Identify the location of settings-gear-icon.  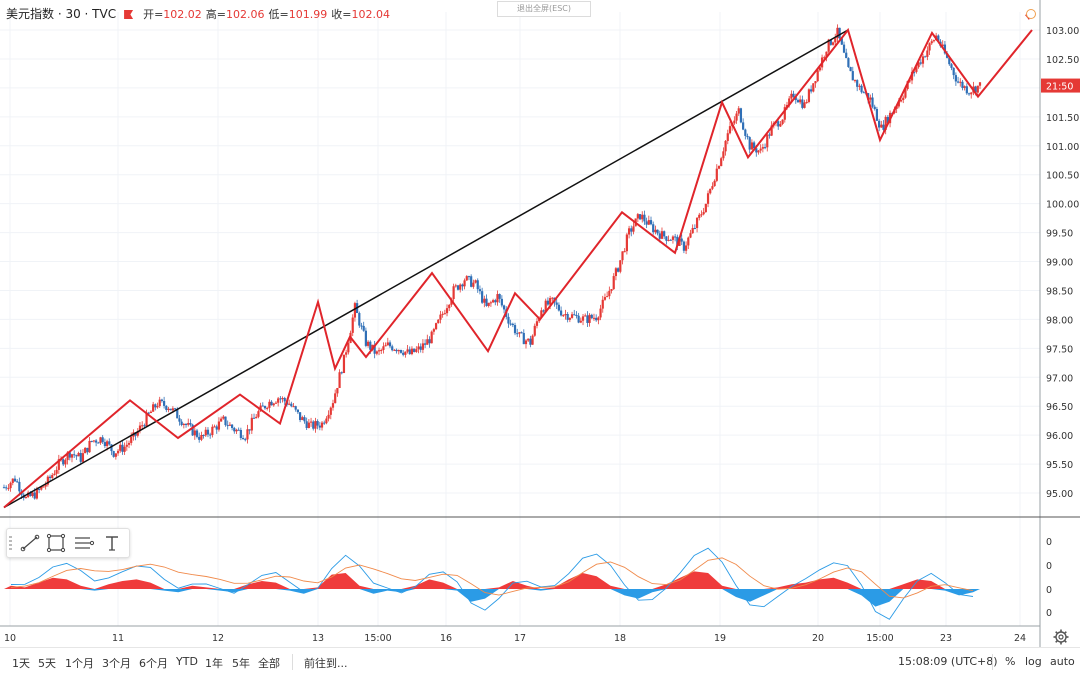
(1061, 637).